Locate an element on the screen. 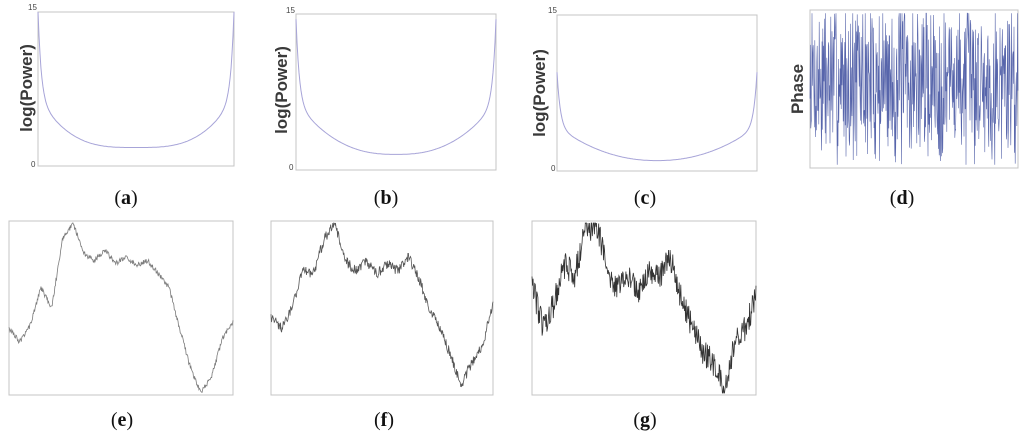 This screenshot has width=1024, height=442. panel-e-caption: (e) is located at coordinates (122, 420).